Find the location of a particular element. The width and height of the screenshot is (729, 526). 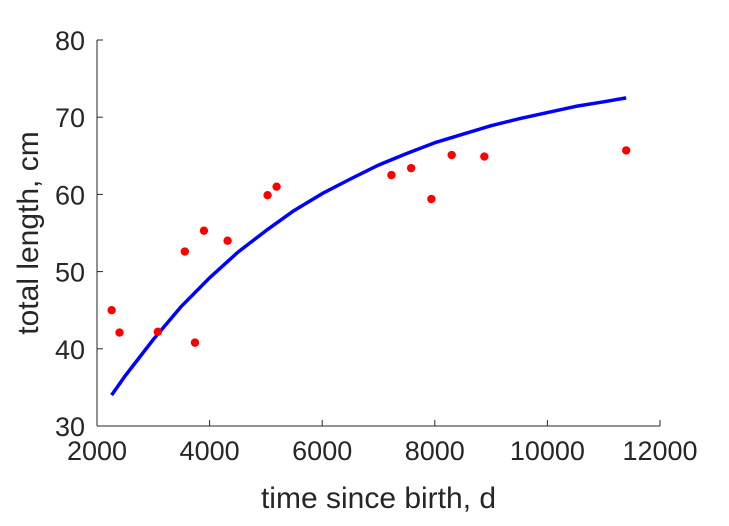

y-tick-label: 30 is located at coordinates (70, 427).